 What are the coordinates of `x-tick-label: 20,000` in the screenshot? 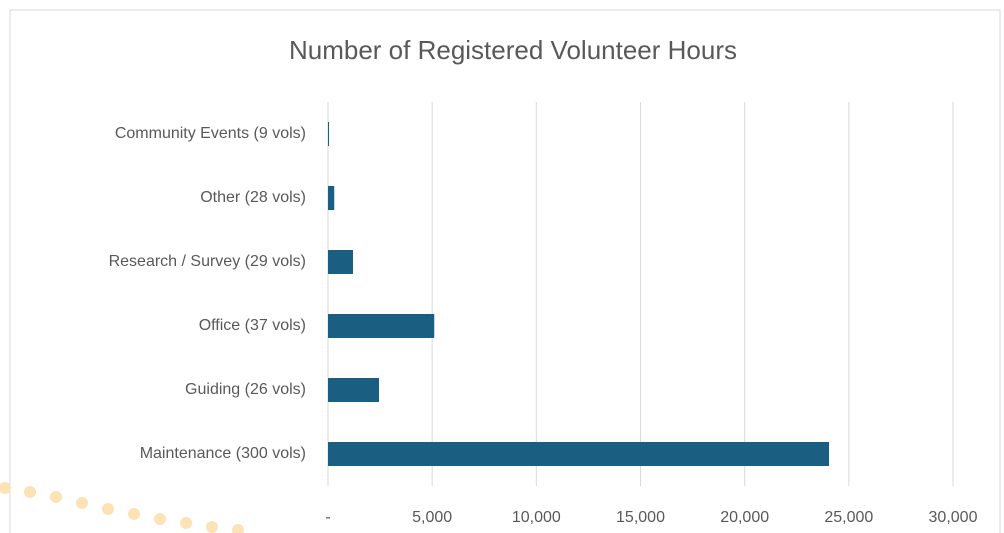 It's located at (744, 517).